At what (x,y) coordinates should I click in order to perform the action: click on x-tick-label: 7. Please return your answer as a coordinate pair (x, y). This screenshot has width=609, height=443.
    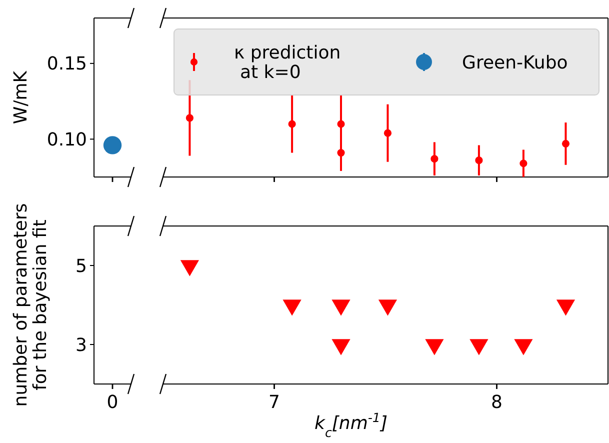
    Looking at the image, I should click on (274, 402).